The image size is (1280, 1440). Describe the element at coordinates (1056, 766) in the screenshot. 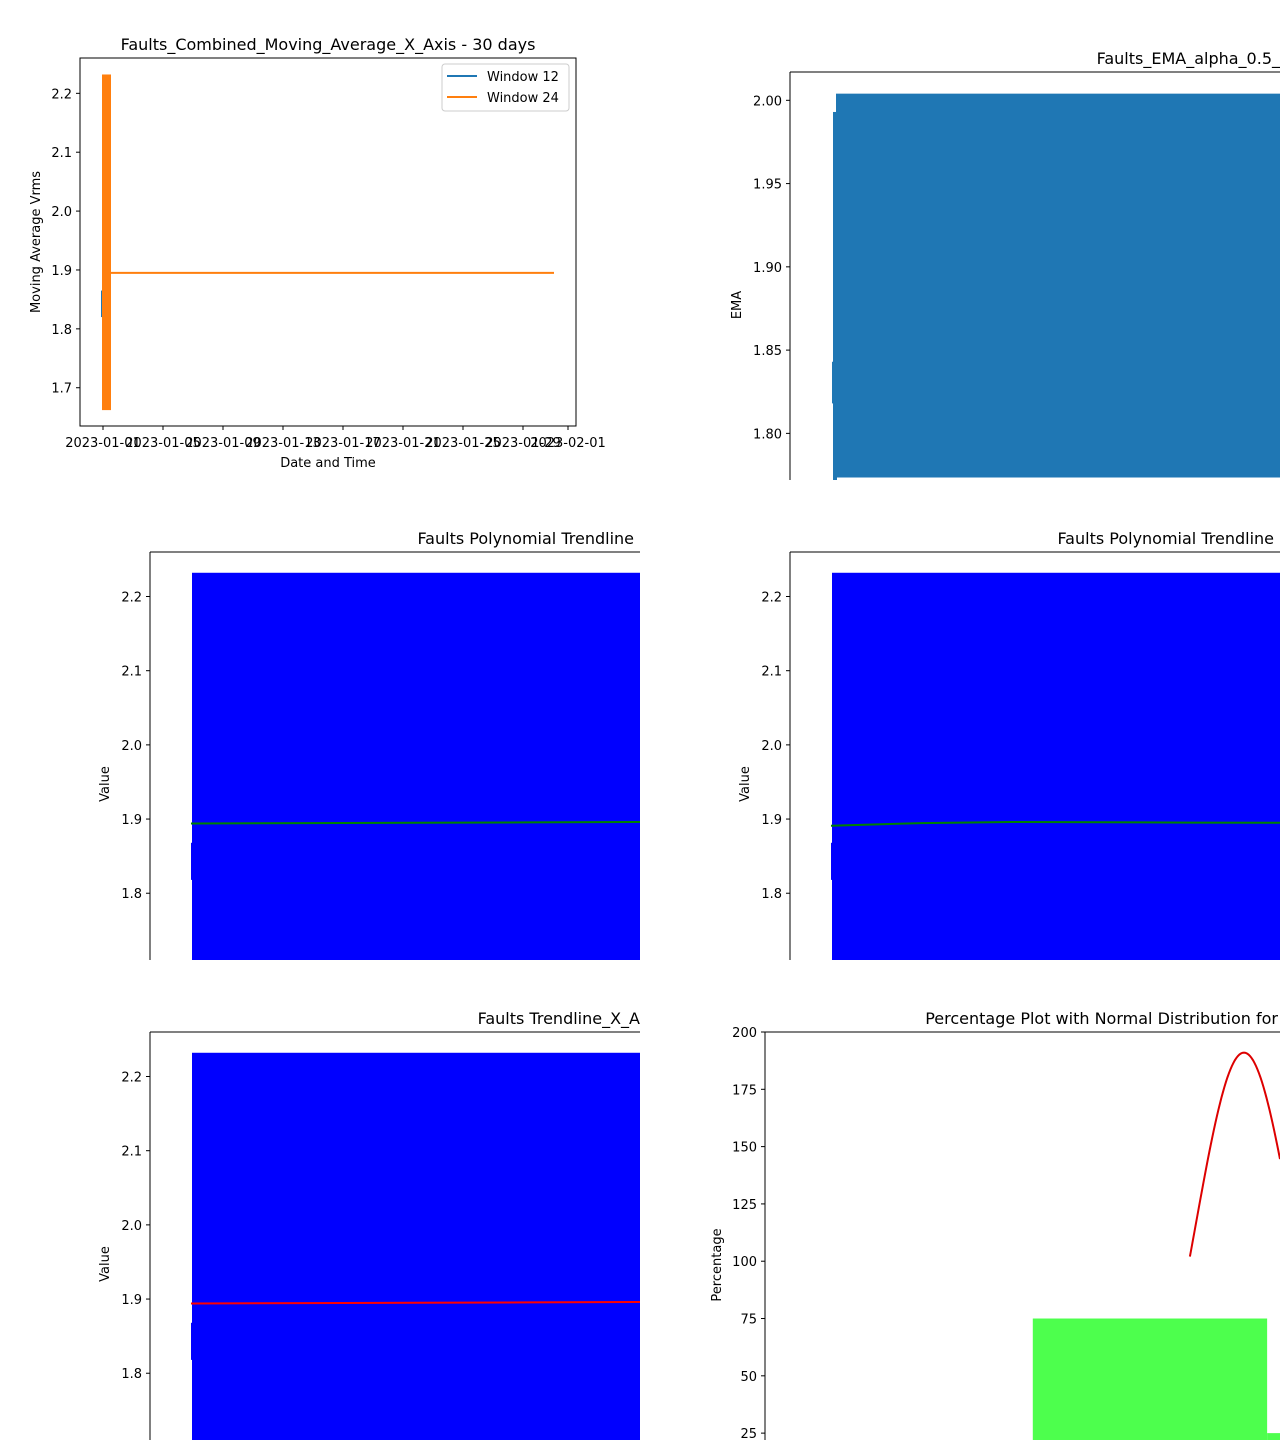

I see `poly2-data-band` at that location.